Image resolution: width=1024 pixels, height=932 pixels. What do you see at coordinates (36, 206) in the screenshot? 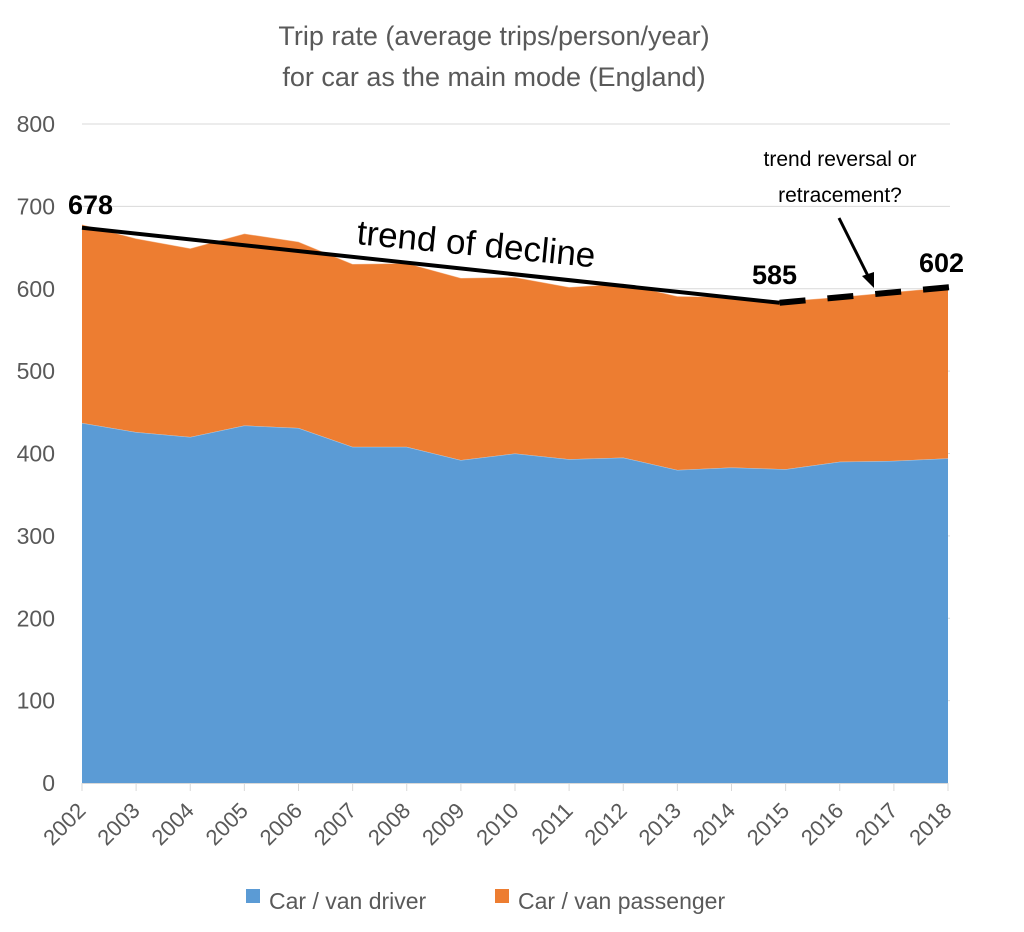
I see `y-tick-label: 700` at bounding box center [36, 206].